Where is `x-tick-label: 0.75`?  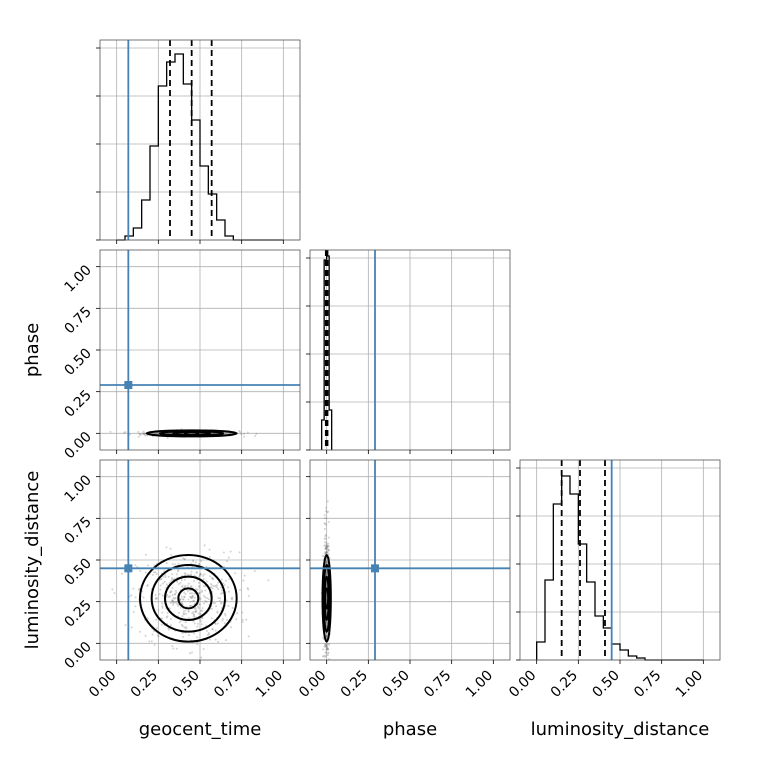
x-tick-label: 0.75 is located at coordinates (227, 684).